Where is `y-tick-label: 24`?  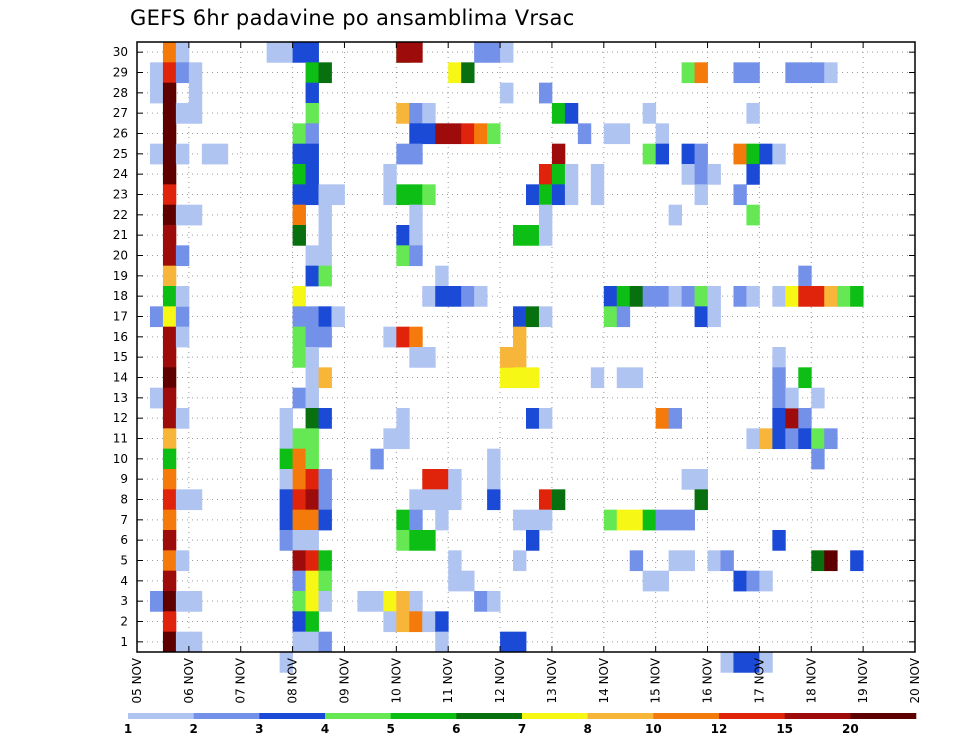 y-tick-label: 24 is located at coordinates (120, 174).